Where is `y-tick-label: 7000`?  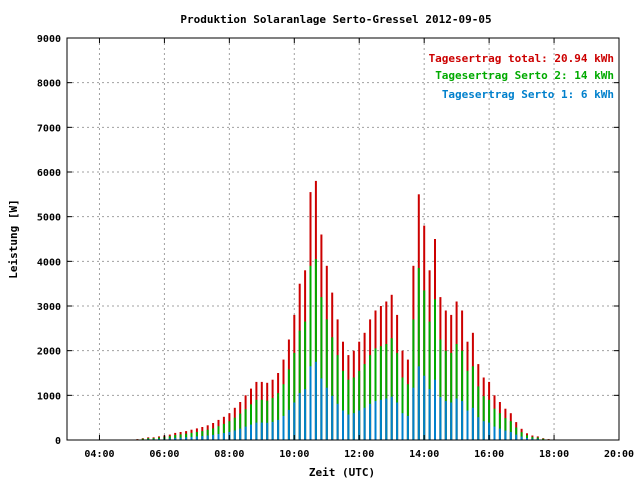
y-tick-label: 7000 is located at coordinates (49, 128).